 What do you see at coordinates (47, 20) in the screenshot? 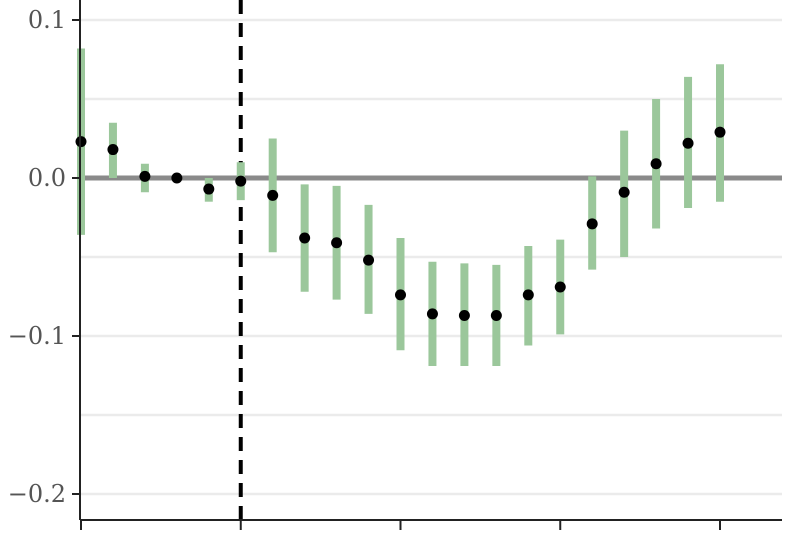
I see `y-tick-label: 0.1` at bounding box center [47, 20].